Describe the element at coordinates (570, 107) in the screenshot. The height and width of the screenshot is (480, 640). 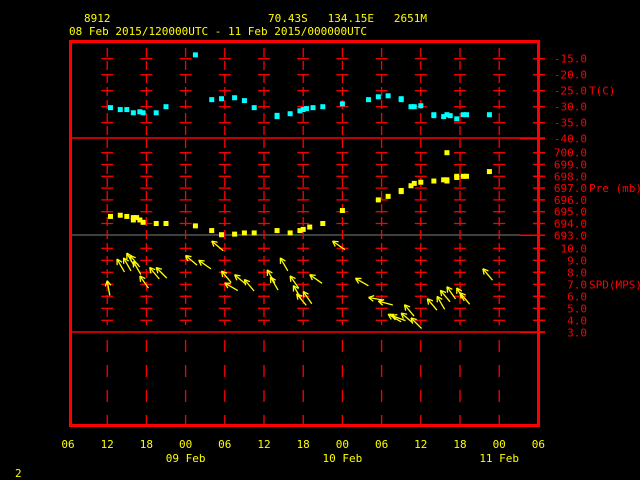
I see `y-tick-label: -30.0` at that location.